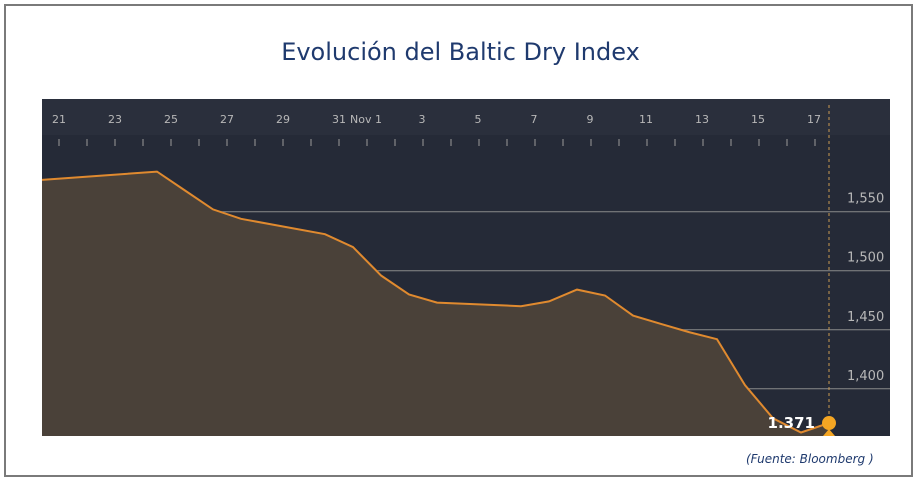  What do you see at coordinates (758, 119) in the screenshot?
I see `x-tick-label: 15` at bounding box center [758, 119].